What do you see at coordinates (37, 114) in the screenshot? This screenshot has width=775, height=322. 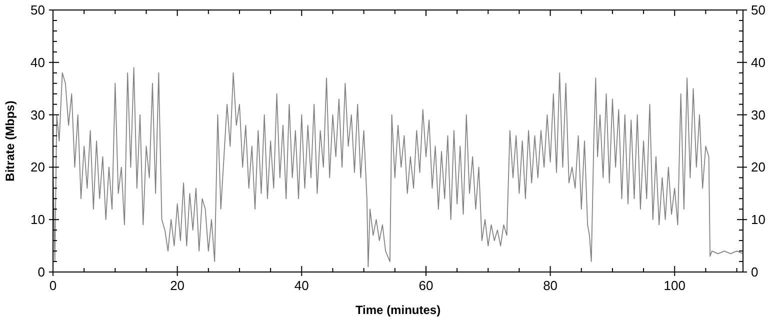 I see `y-tick-label: 30` at bounding box center [37, 114].